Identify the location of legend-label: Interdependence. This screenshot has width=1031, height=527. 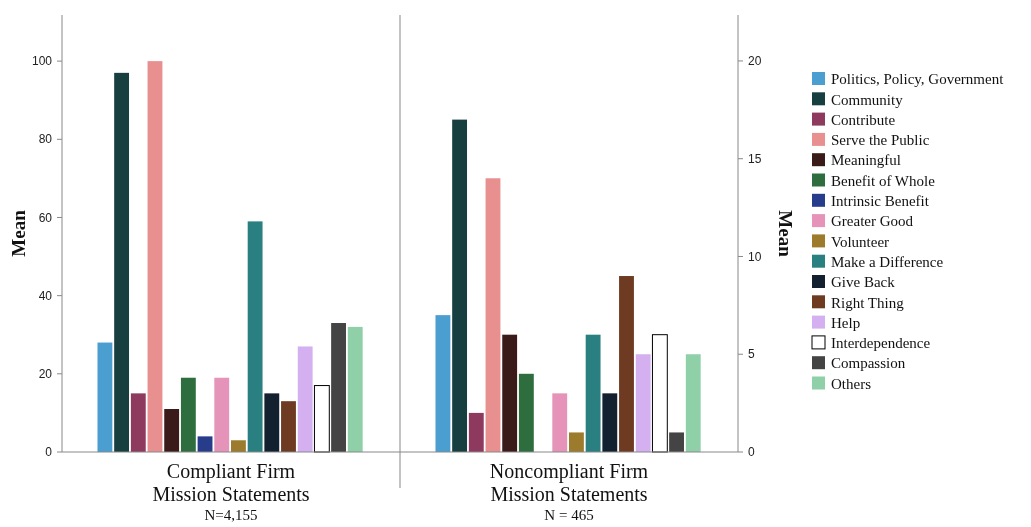
(881, 343).